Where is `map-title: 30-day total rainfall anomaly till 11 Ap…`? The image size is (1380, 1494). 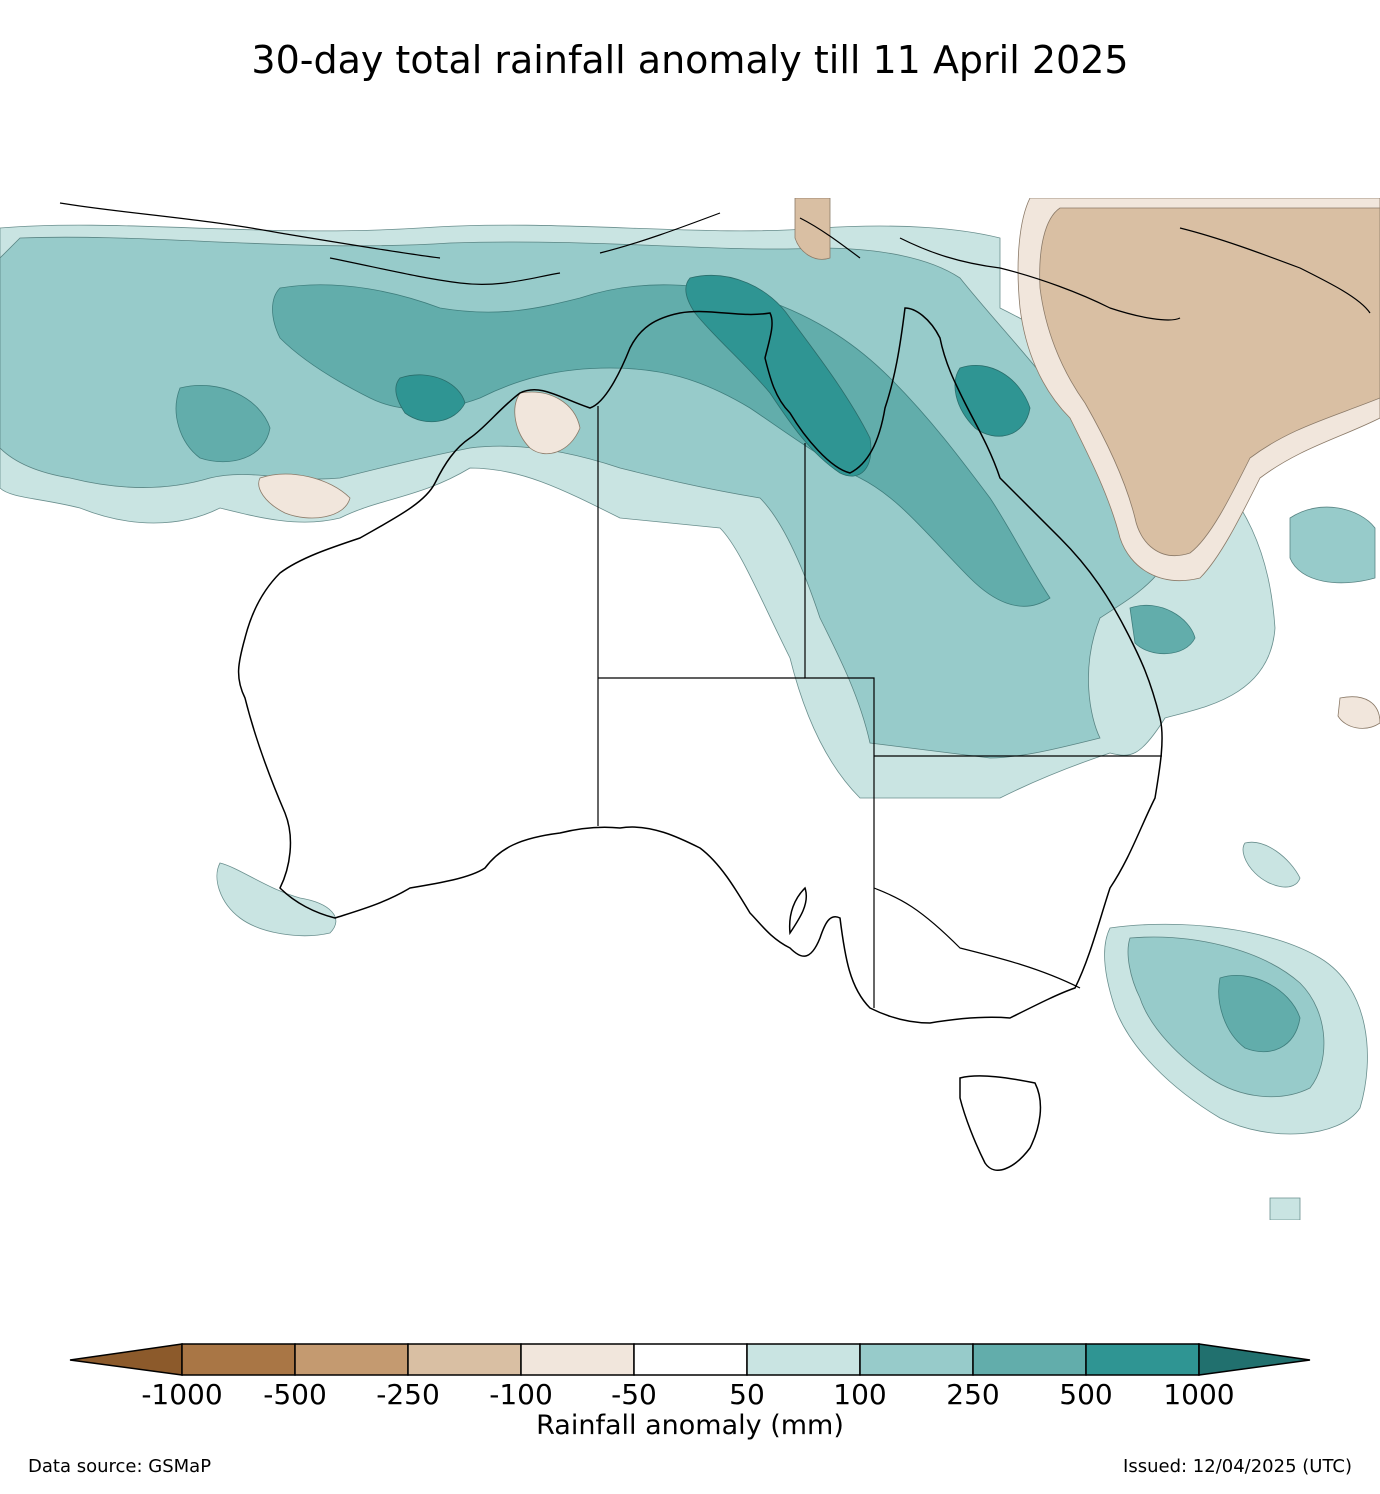 map-title: 30-day total rainfall anomaly till 11 Ap… is located at coordinates (690, 60).